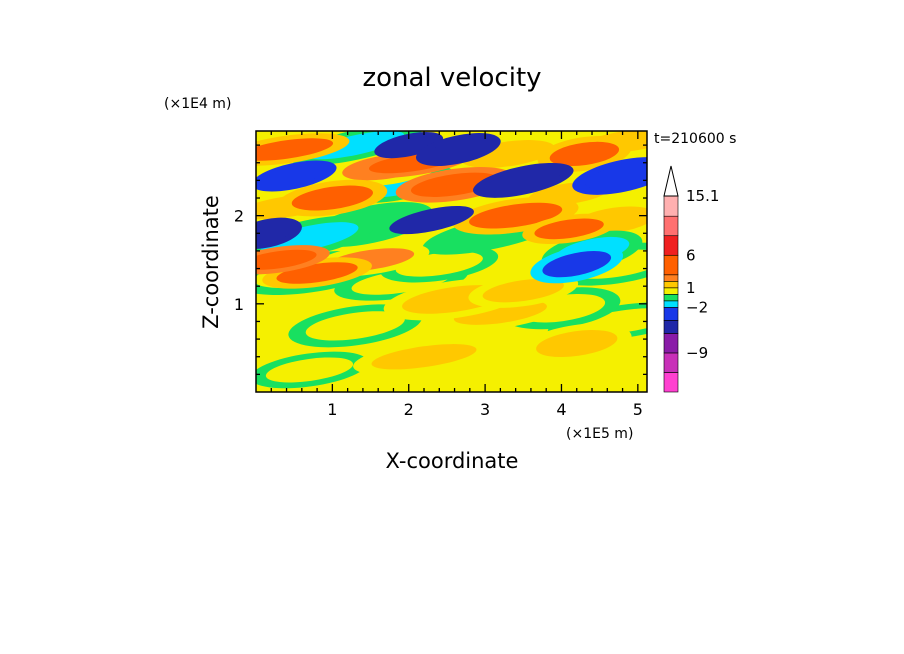 The width and height of the screenshot is (904, 654). Describe the element at coordinates (691, 288) in the screenshot. I see `colorbar-label: 1` at that location.